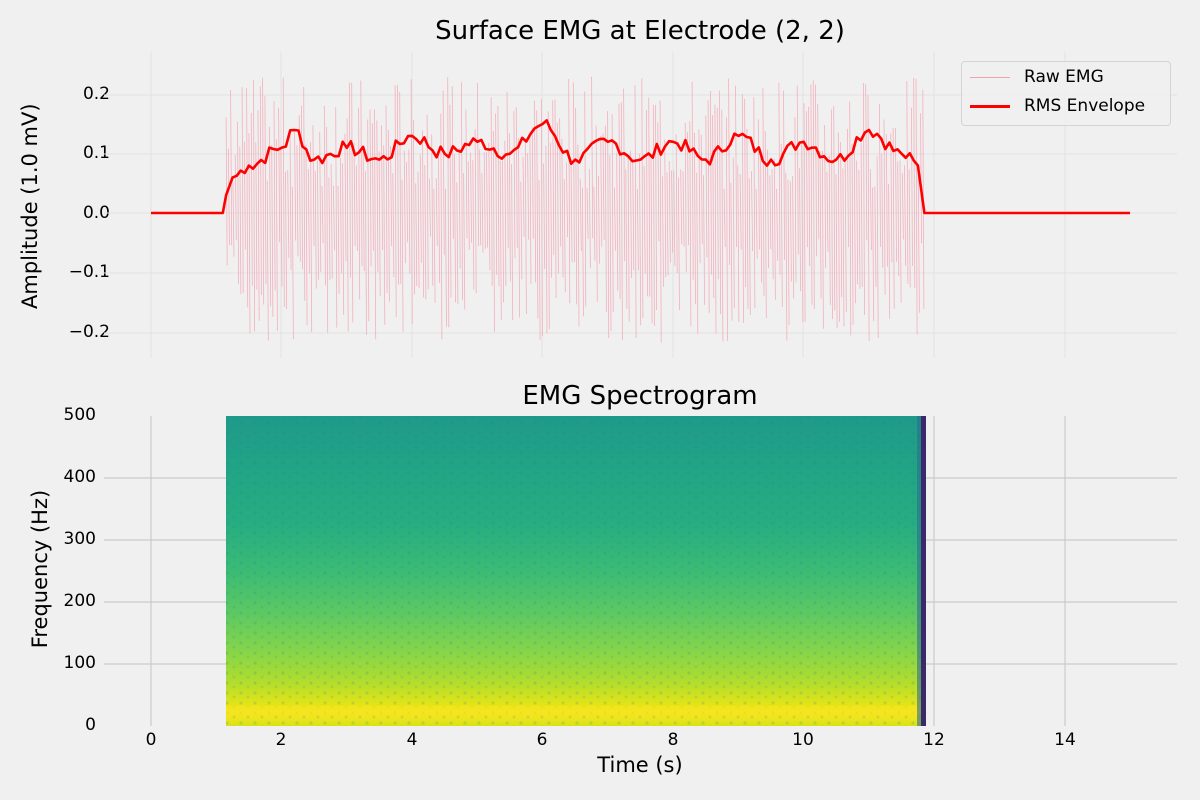  I want to click on bottom-ytick: 300, so click(79, 539).